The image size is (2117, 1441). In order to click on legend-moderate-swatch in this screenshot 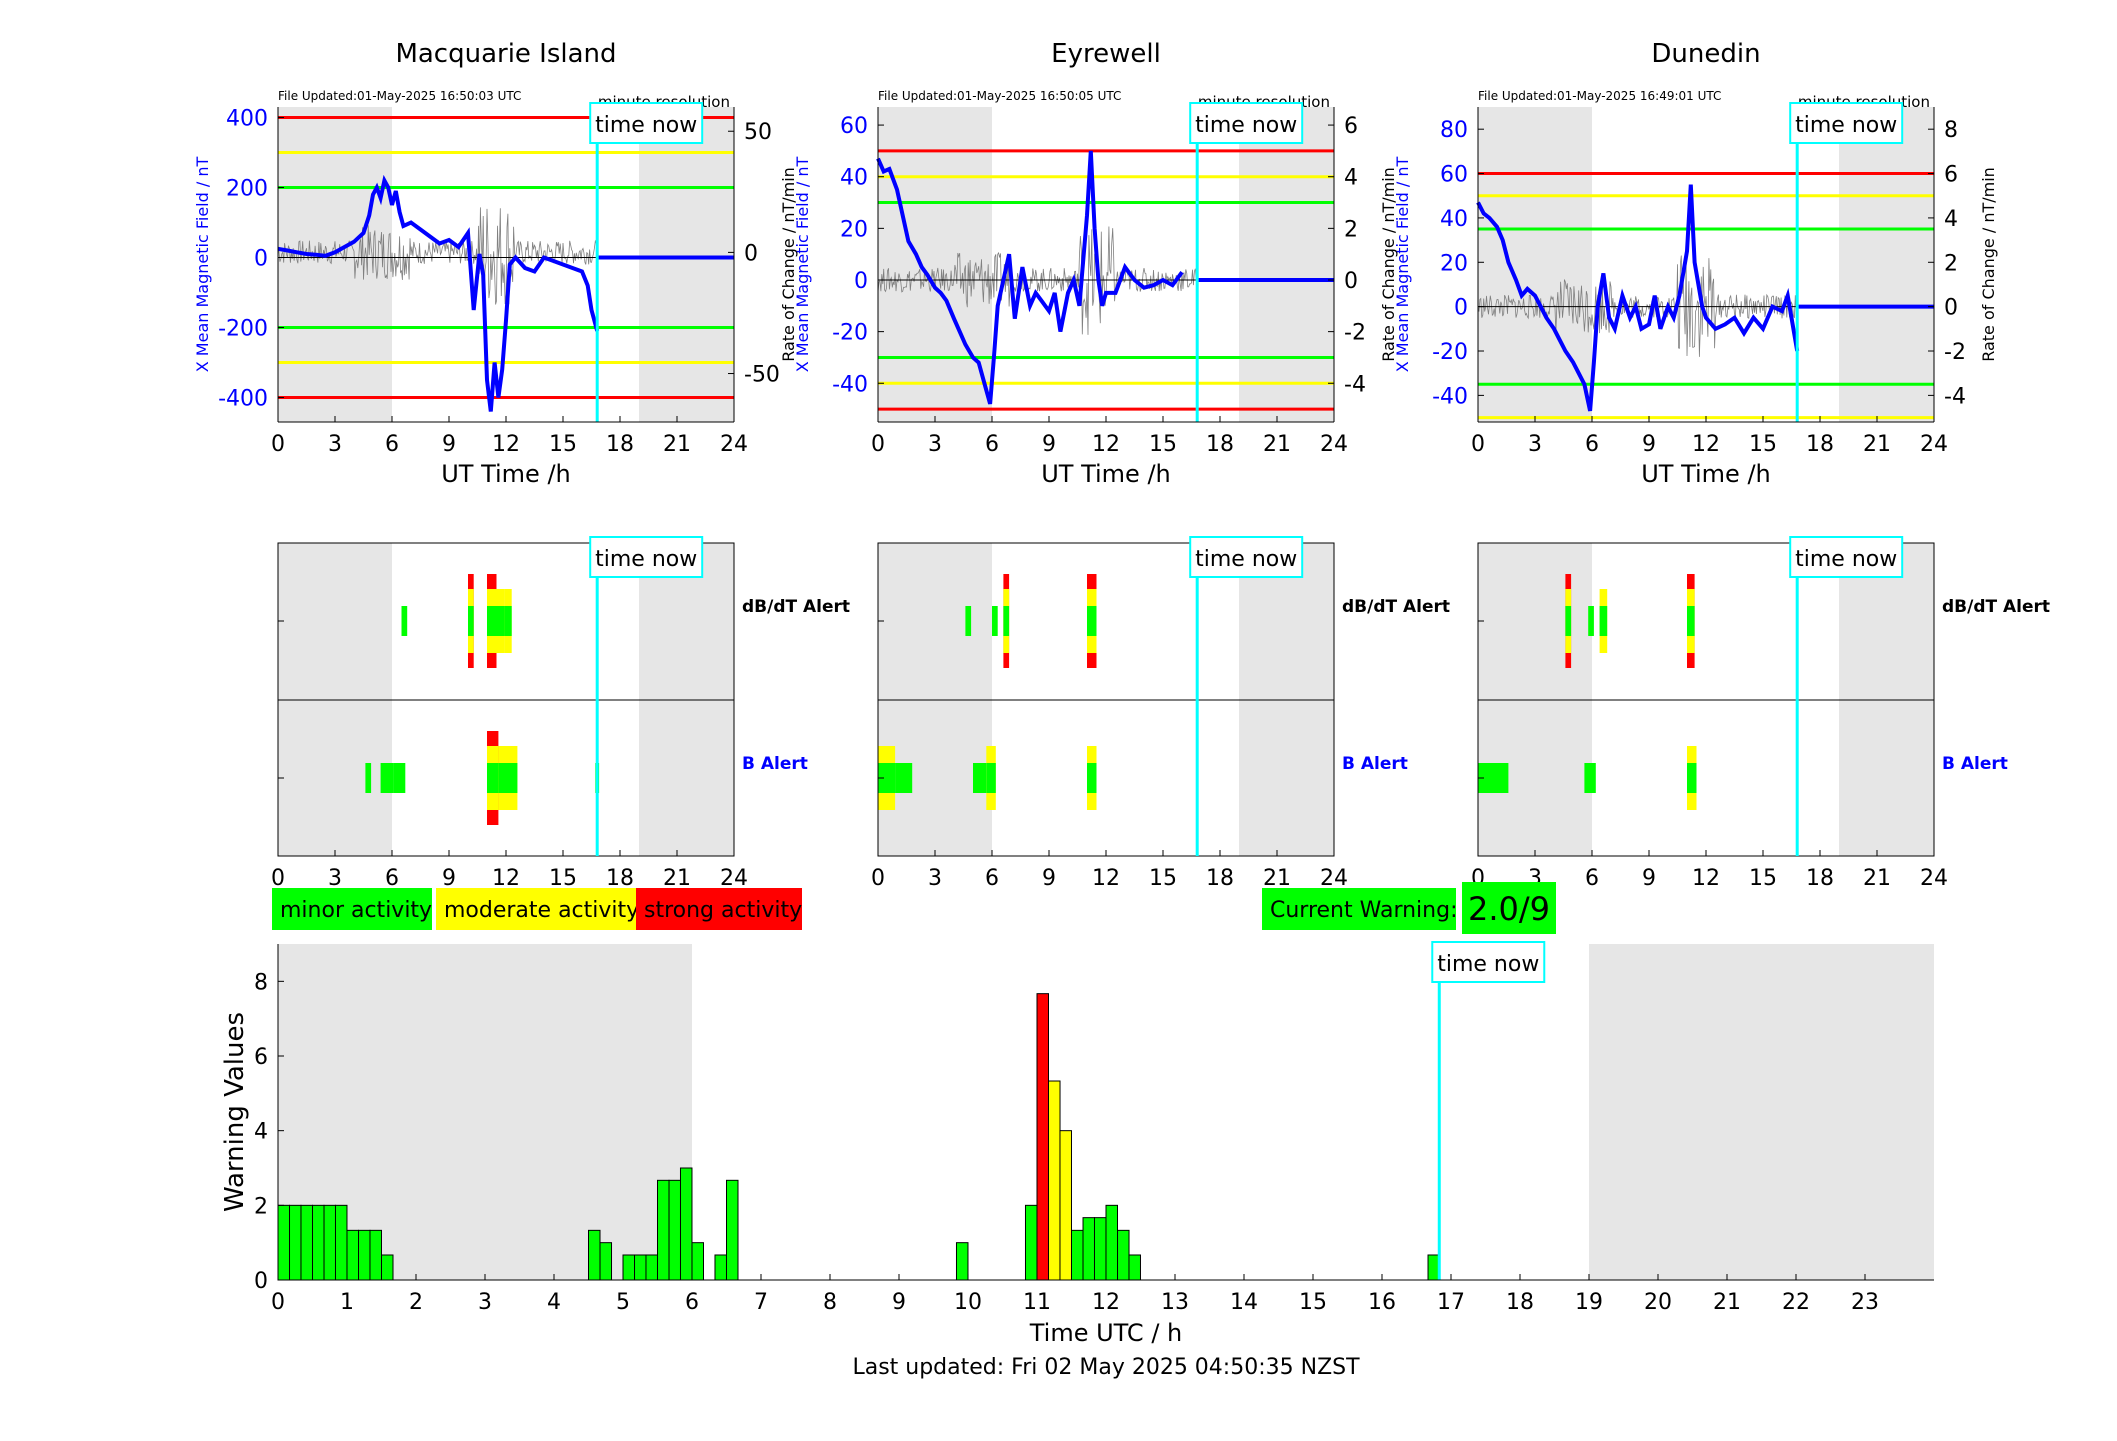, I will do `click(536, 909)`.